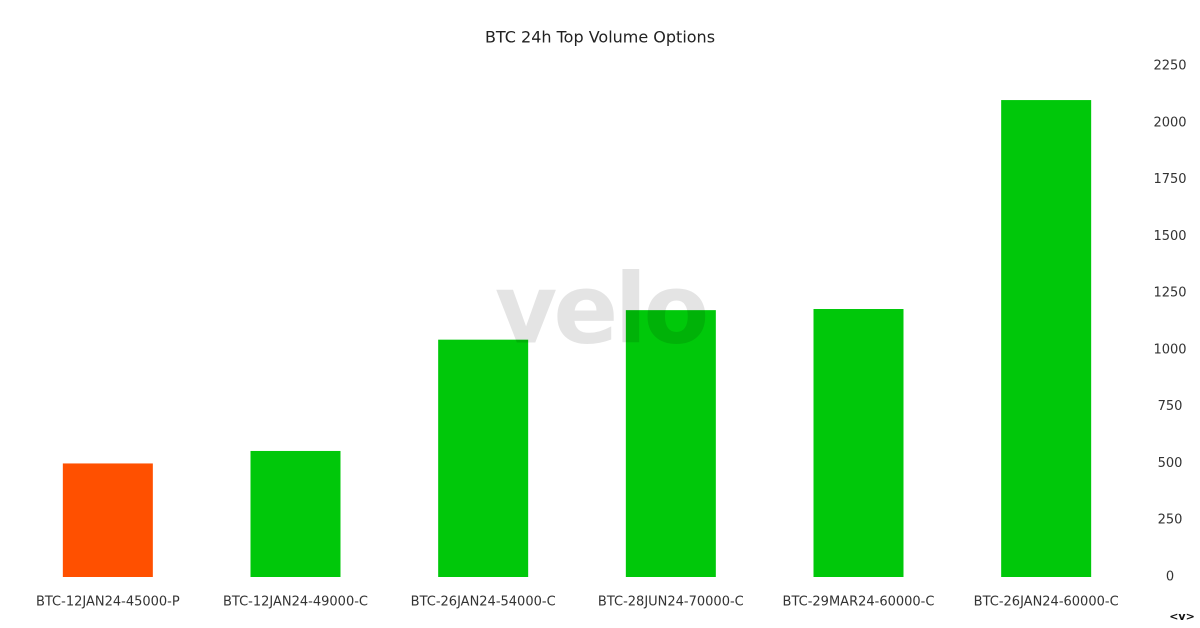  I want to click on x-tick-label: BTC-29MAR24-60000-C, so click(859, 602).